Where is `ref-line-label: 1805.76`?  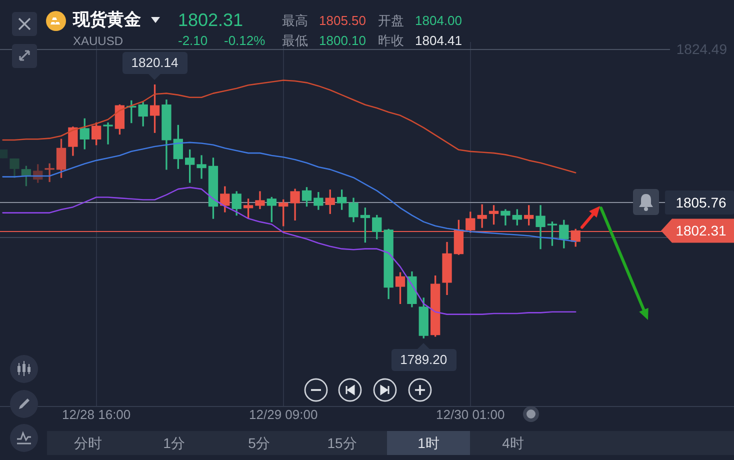
ref-line-label: 1805.76 is located at coordinates (701, 202).